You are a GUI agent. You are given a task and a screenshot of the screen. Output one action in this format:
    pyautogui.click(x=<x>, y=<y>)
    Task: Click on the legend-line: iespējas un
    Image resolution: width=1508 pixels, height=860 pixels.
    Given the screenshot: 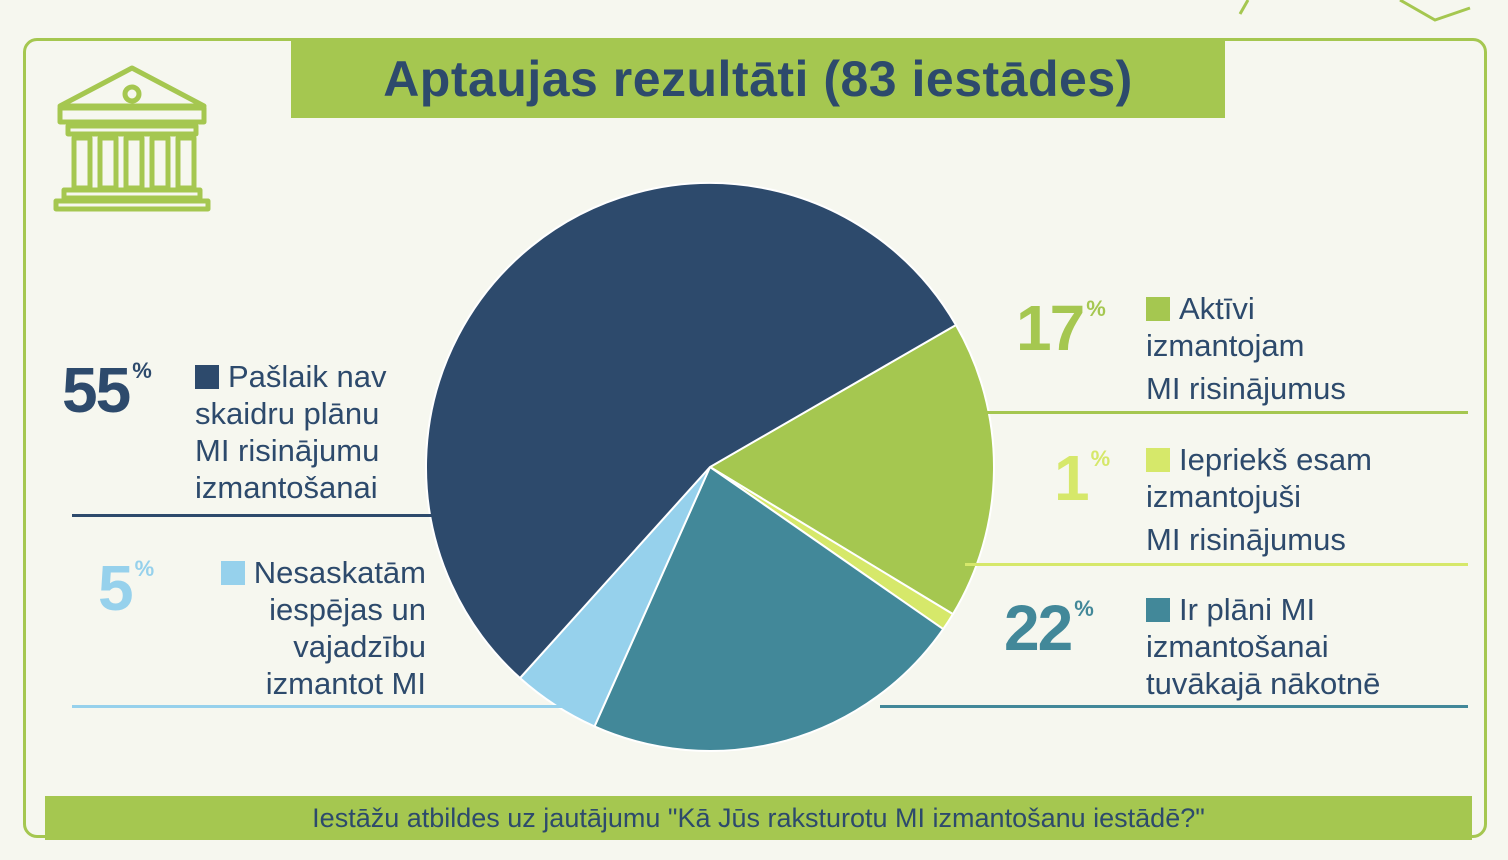 What is the action you would take?
    pyautogui.click(x=347, y=609)
    